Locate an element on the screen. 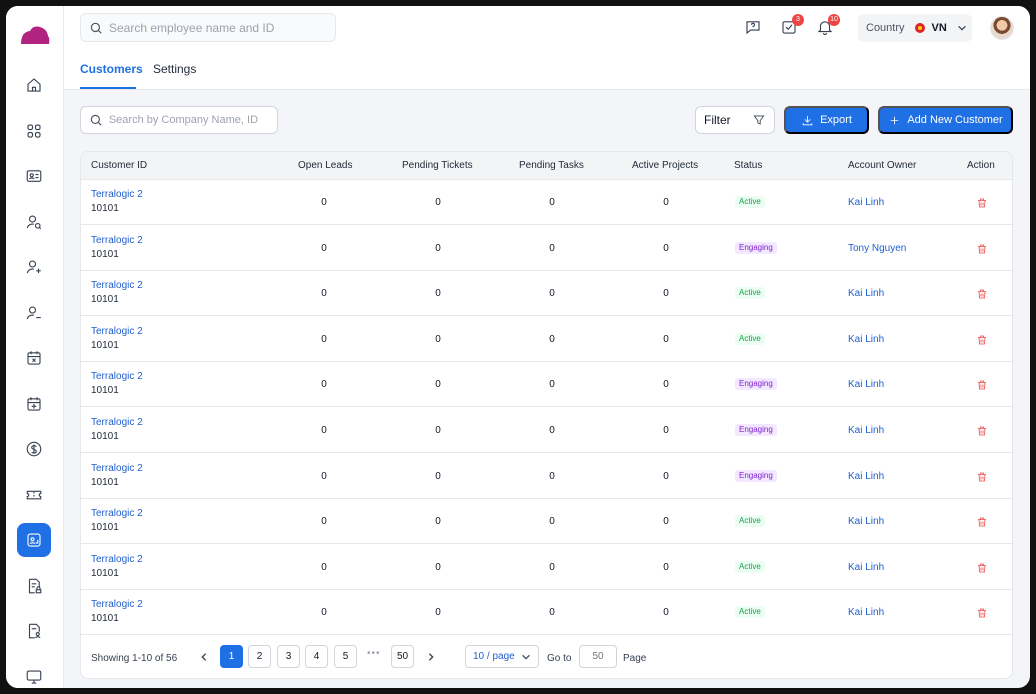 The width and height of the screenshot is (1036, 694). prev-page-button is located at coordinates (203, 656).